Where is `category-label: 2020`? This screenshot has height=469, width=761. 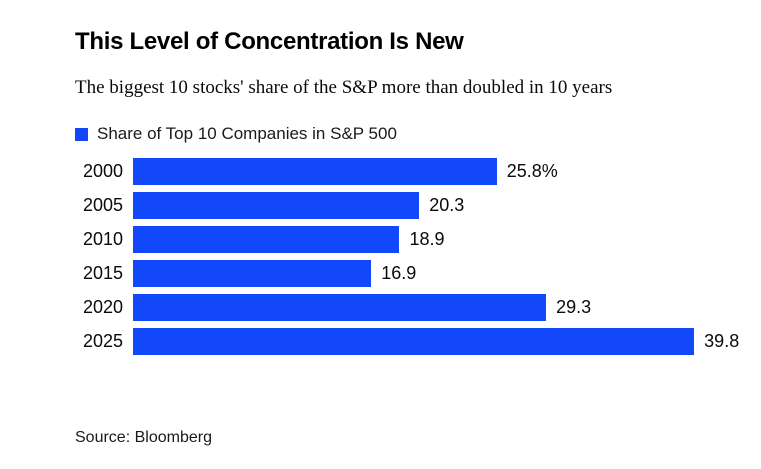 category-label: 2020 is located at coordinates (102, 307).